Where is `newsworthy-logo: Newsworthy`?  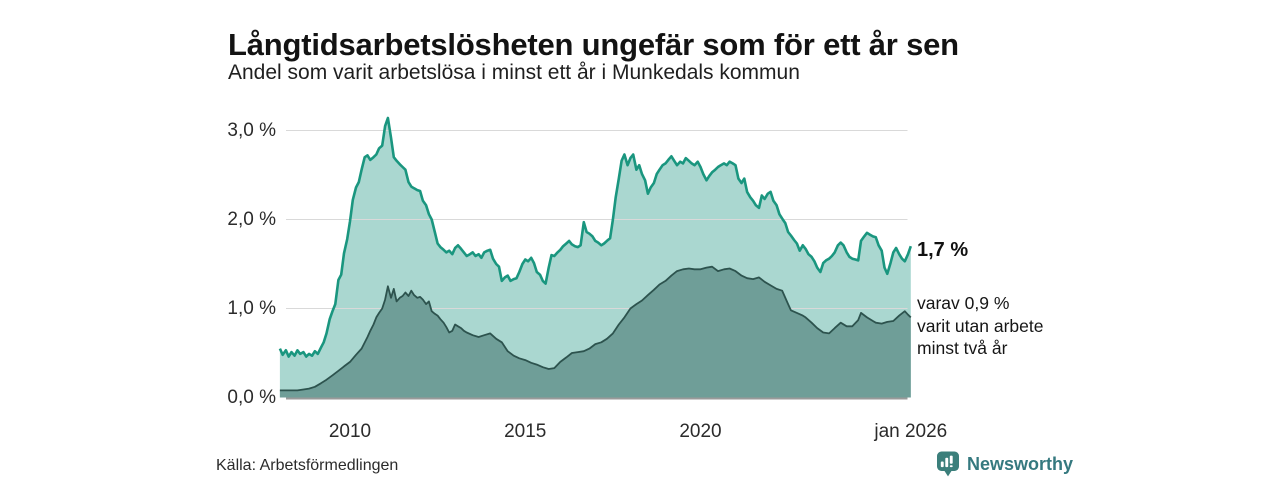 newsworthy-logo: Newsworthy is located at coordinates (1004, 464).